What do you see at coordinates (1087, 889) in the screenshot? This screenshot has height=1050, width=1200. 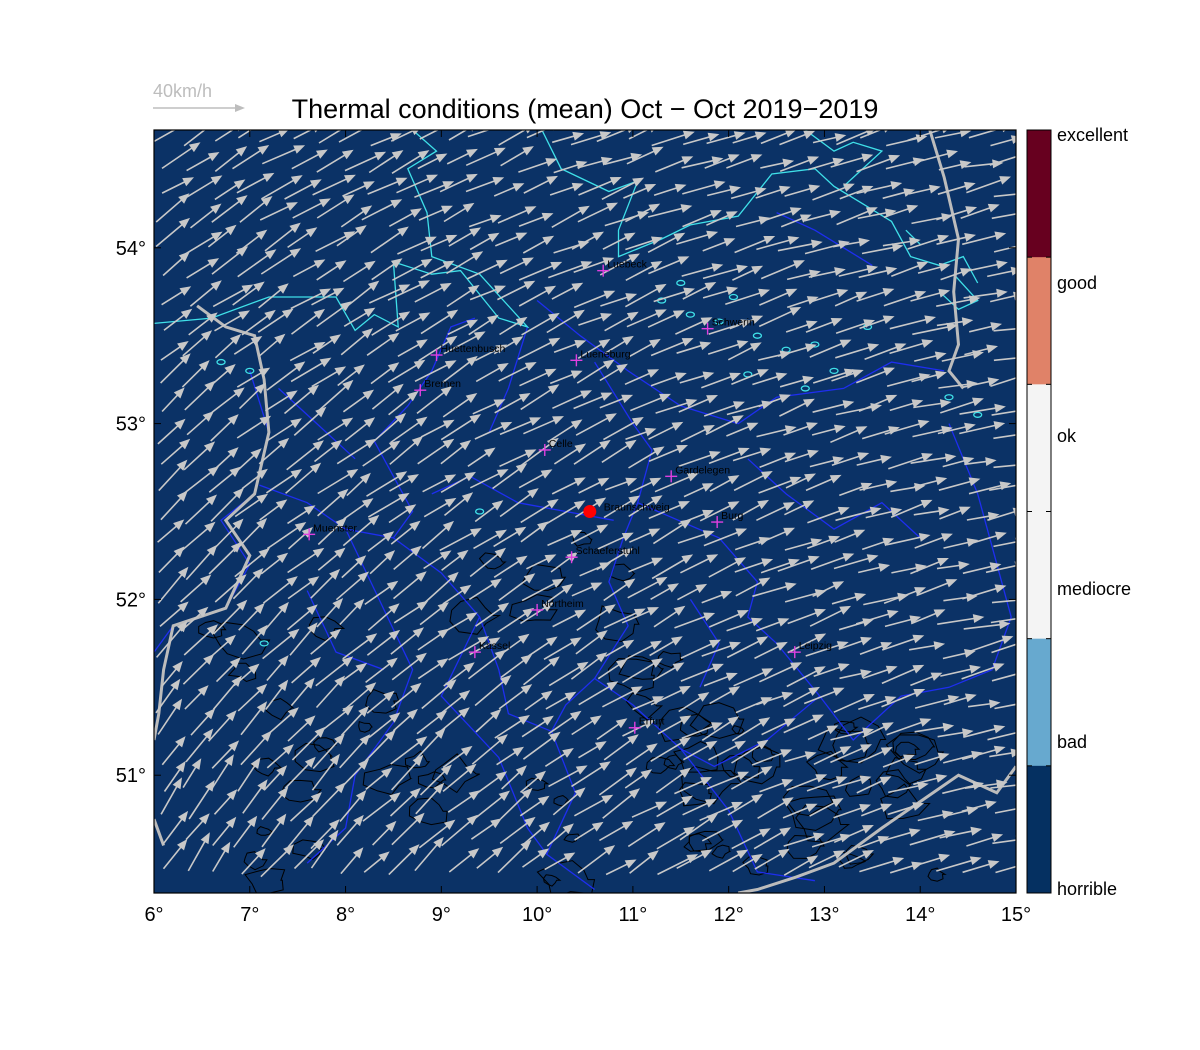 I see `colorbar-label-horrible: horrible` at bounding box center [1087, 889].